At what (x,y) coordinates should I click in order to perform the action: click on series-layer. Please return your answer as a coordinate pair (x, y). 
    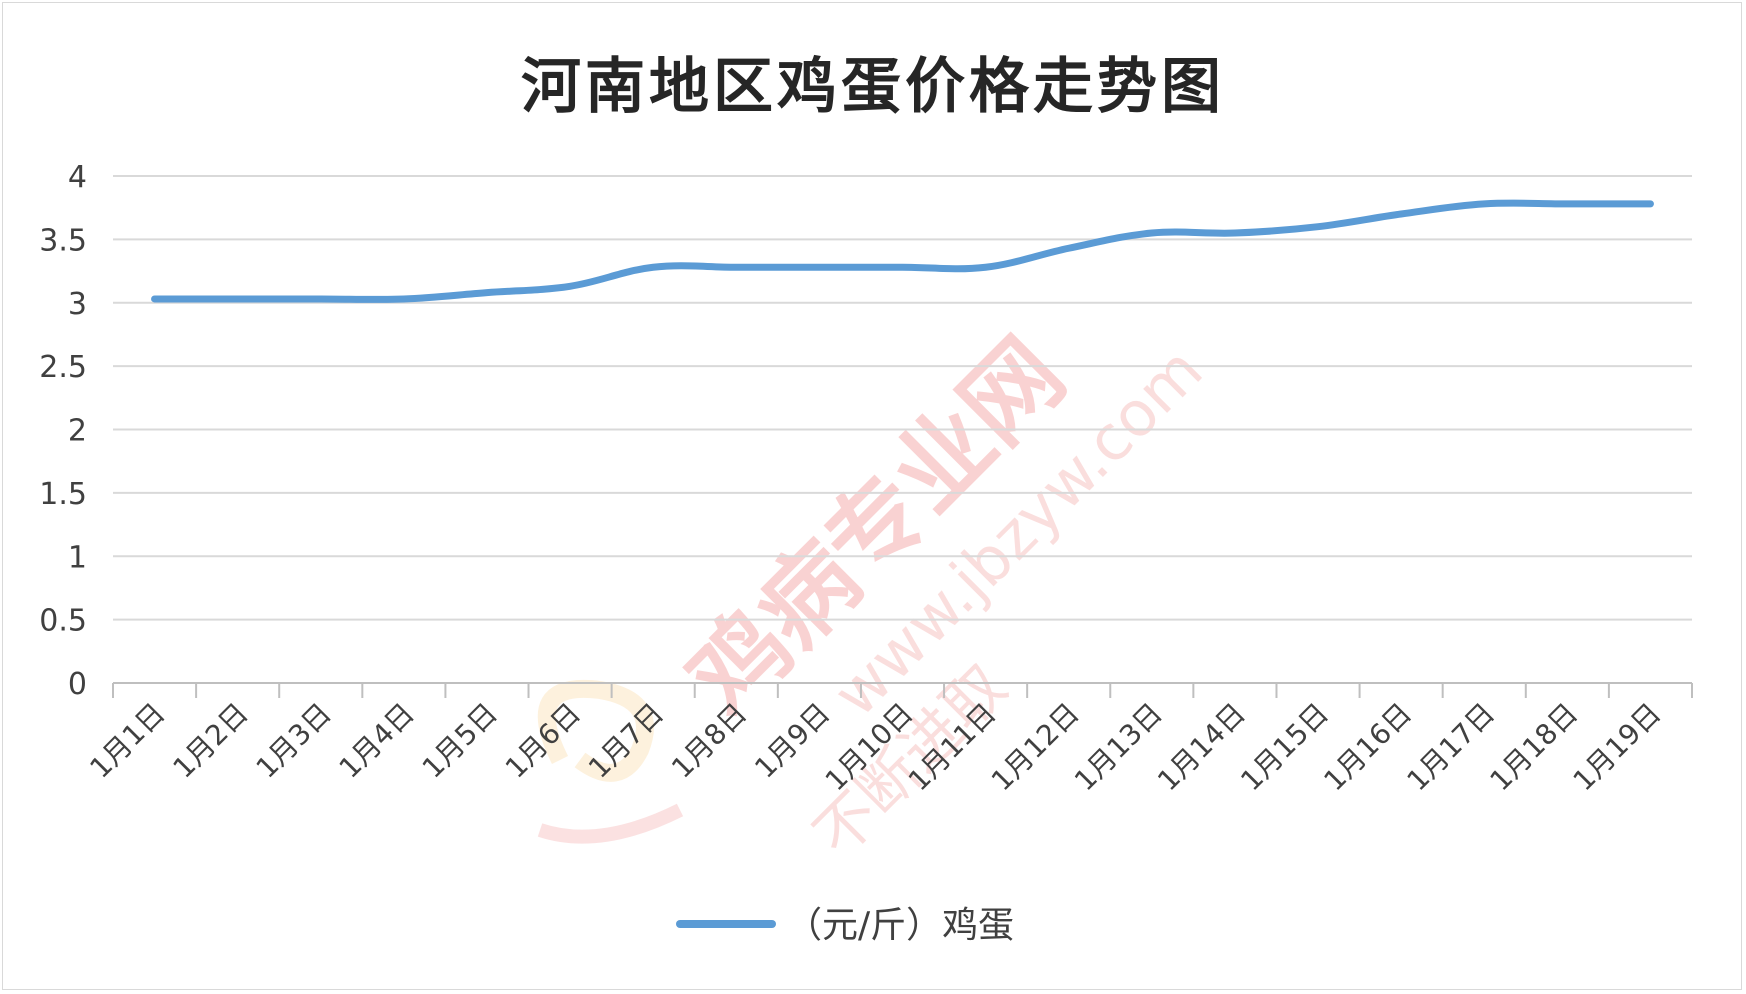
    Looking at the image, I should click on (902, 251).